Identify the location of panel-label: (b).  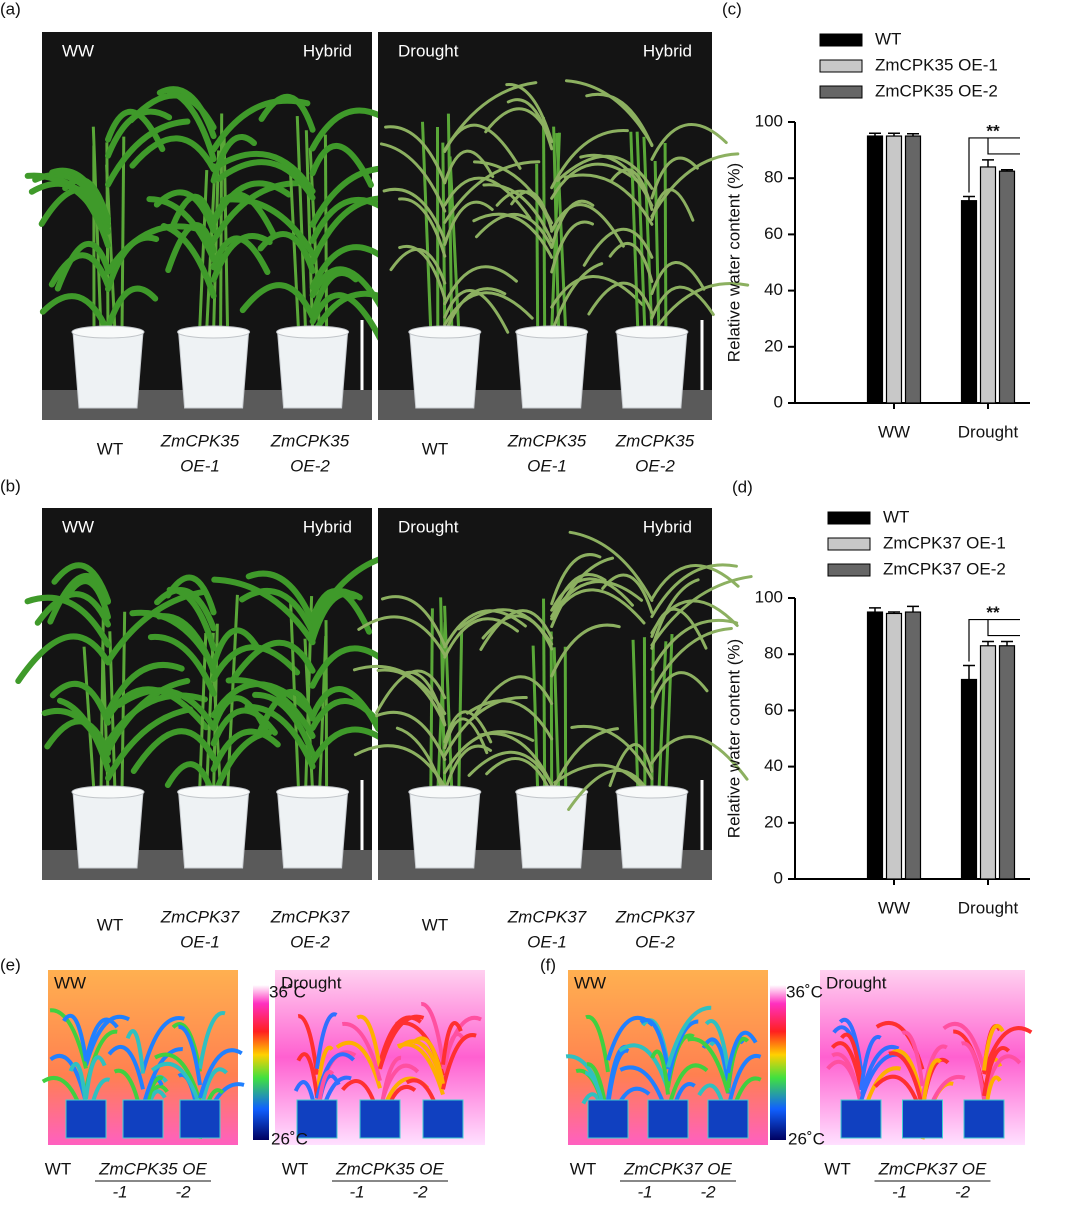
(10, 485).